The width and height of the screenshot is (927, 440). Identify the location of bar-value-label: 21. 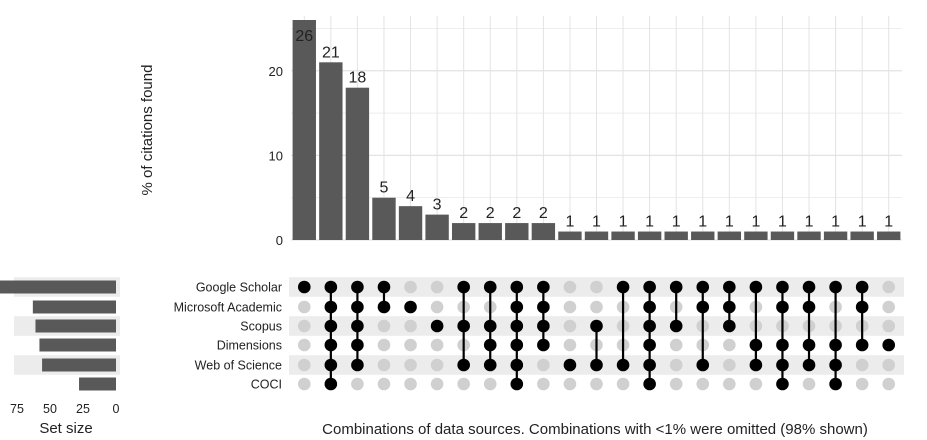
(331, 52).